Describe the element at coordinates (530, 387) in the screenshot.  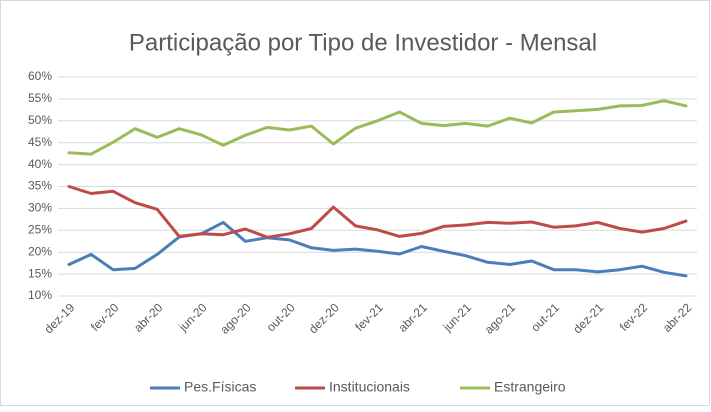
I see `legend-label: Estrangeiro` at that location.